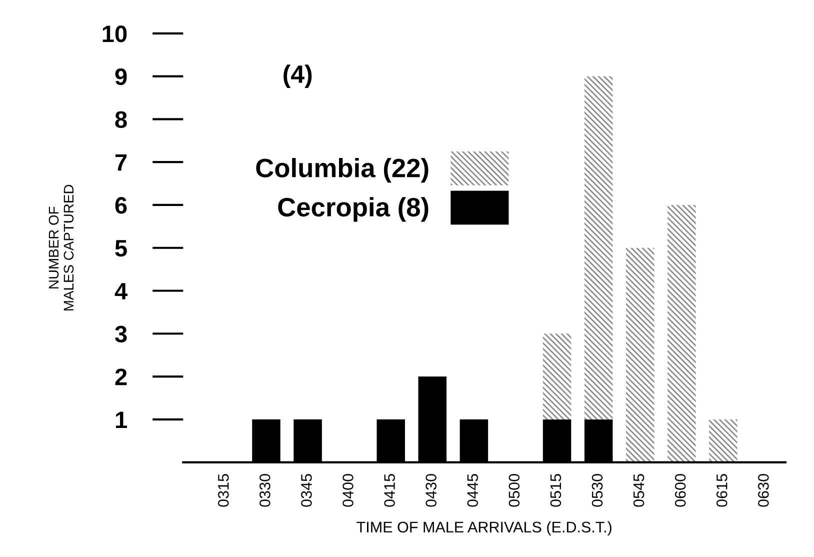 This screenshot has height=557, width=814. Describe the element at coordinates (353, 209) in the screenshot. I see `legend-label: Cecropia (8)` at that location.